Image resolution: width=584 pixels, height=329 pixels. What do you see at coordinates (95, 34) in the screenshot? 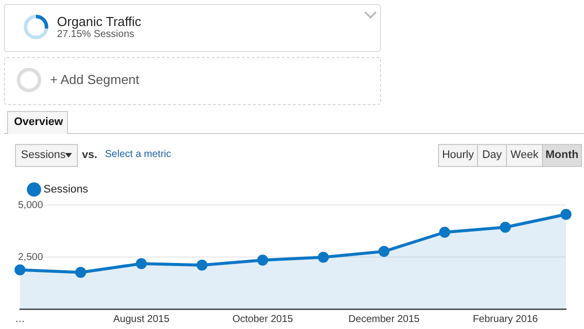
I see `text: 27.15% Sessions` at bounding box center [95, 34].